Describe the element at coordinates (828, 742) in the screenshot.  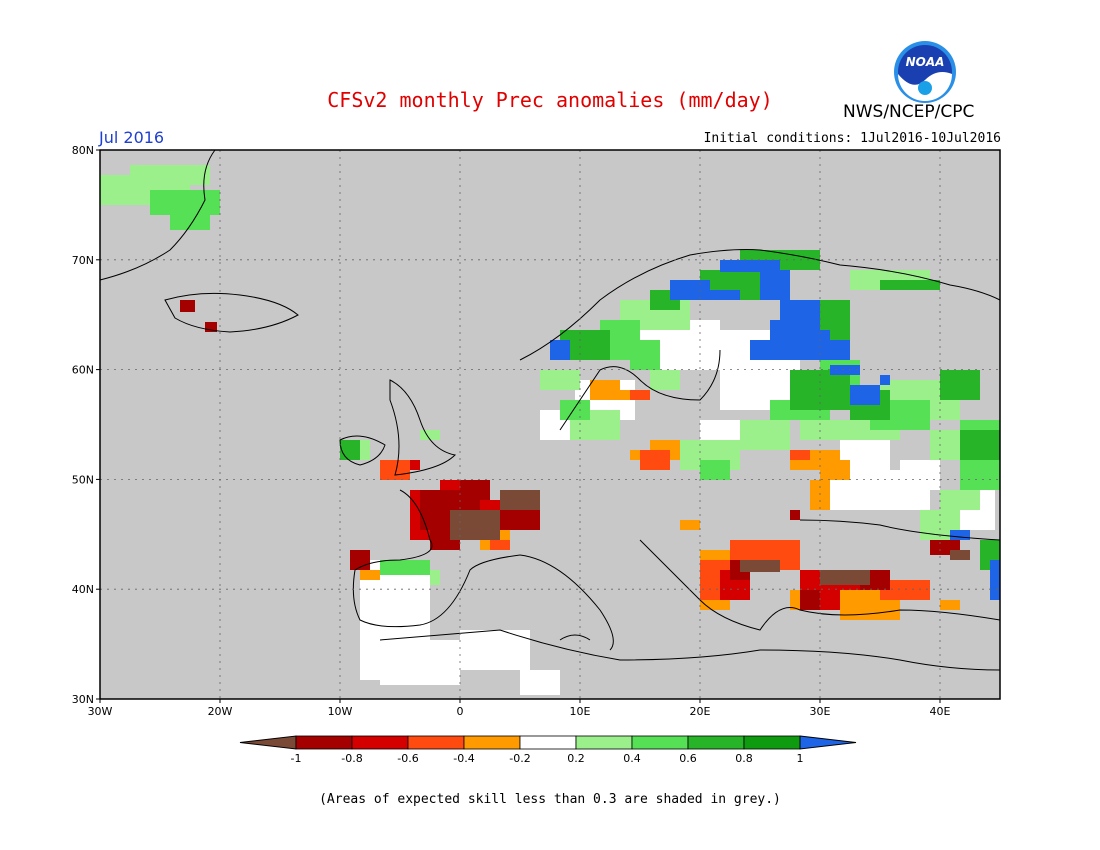
I see `legend-arrow-right` at that location.